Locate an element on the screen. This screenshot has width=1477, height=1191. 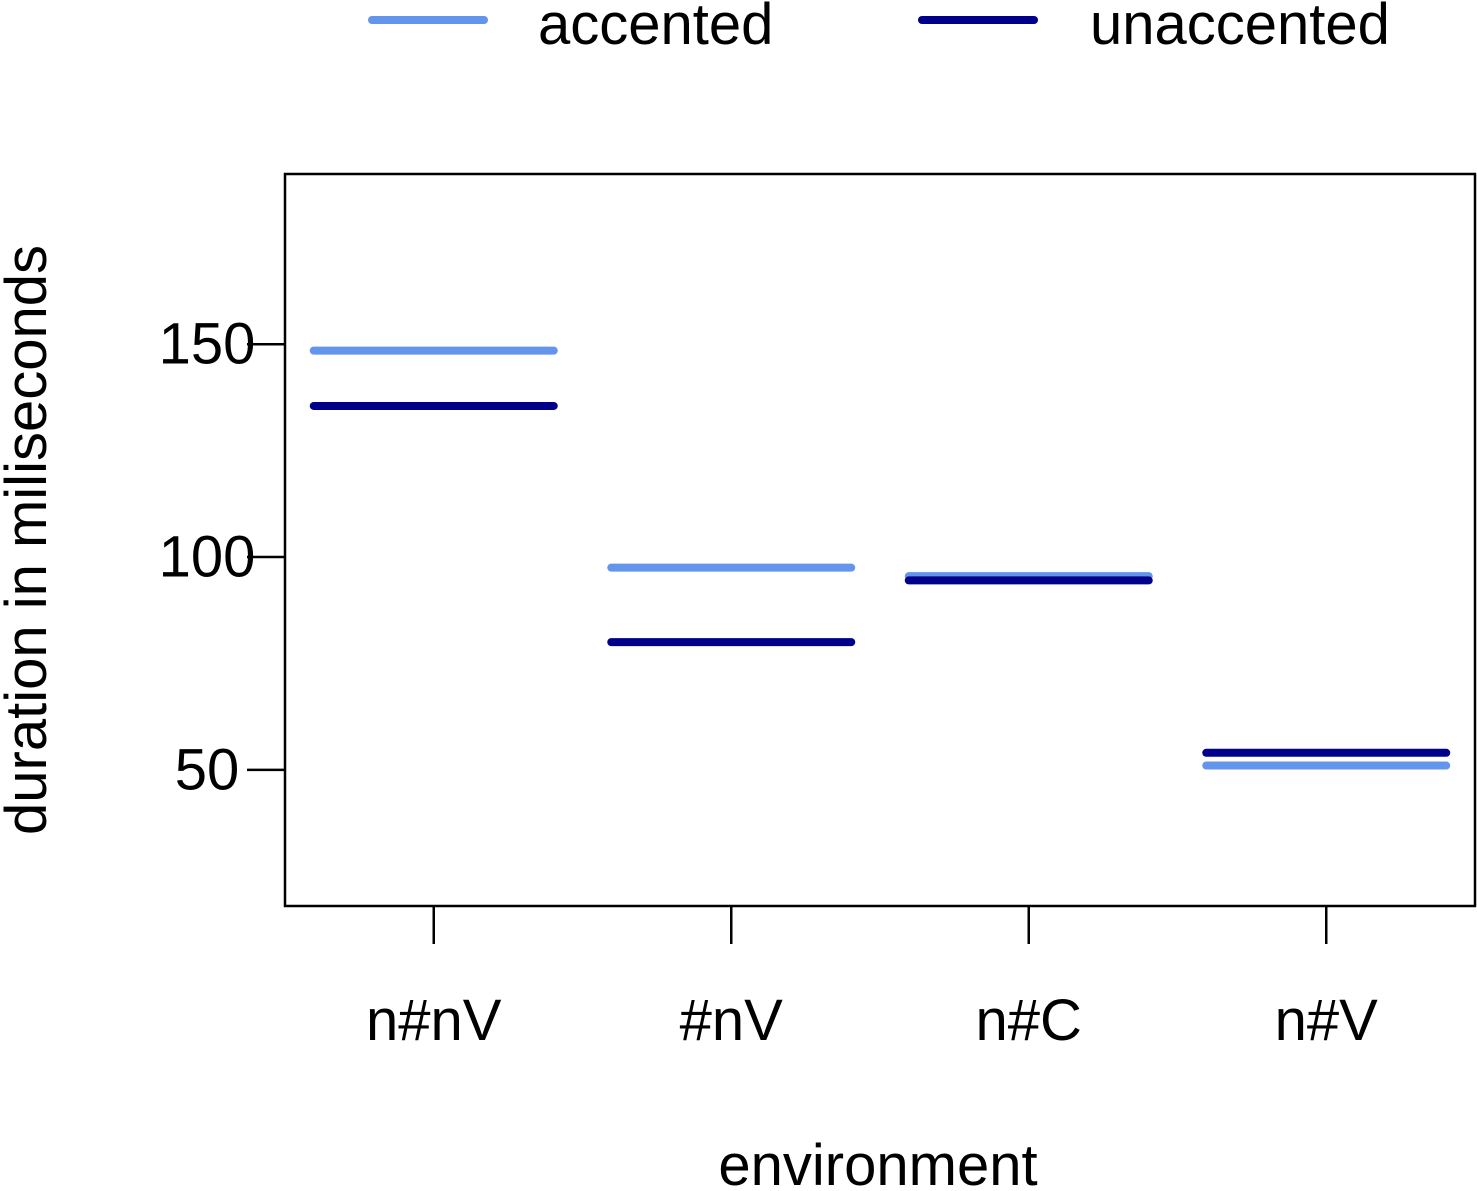
x-tick-label-1: #nV is located at coordinates (732, 1020).